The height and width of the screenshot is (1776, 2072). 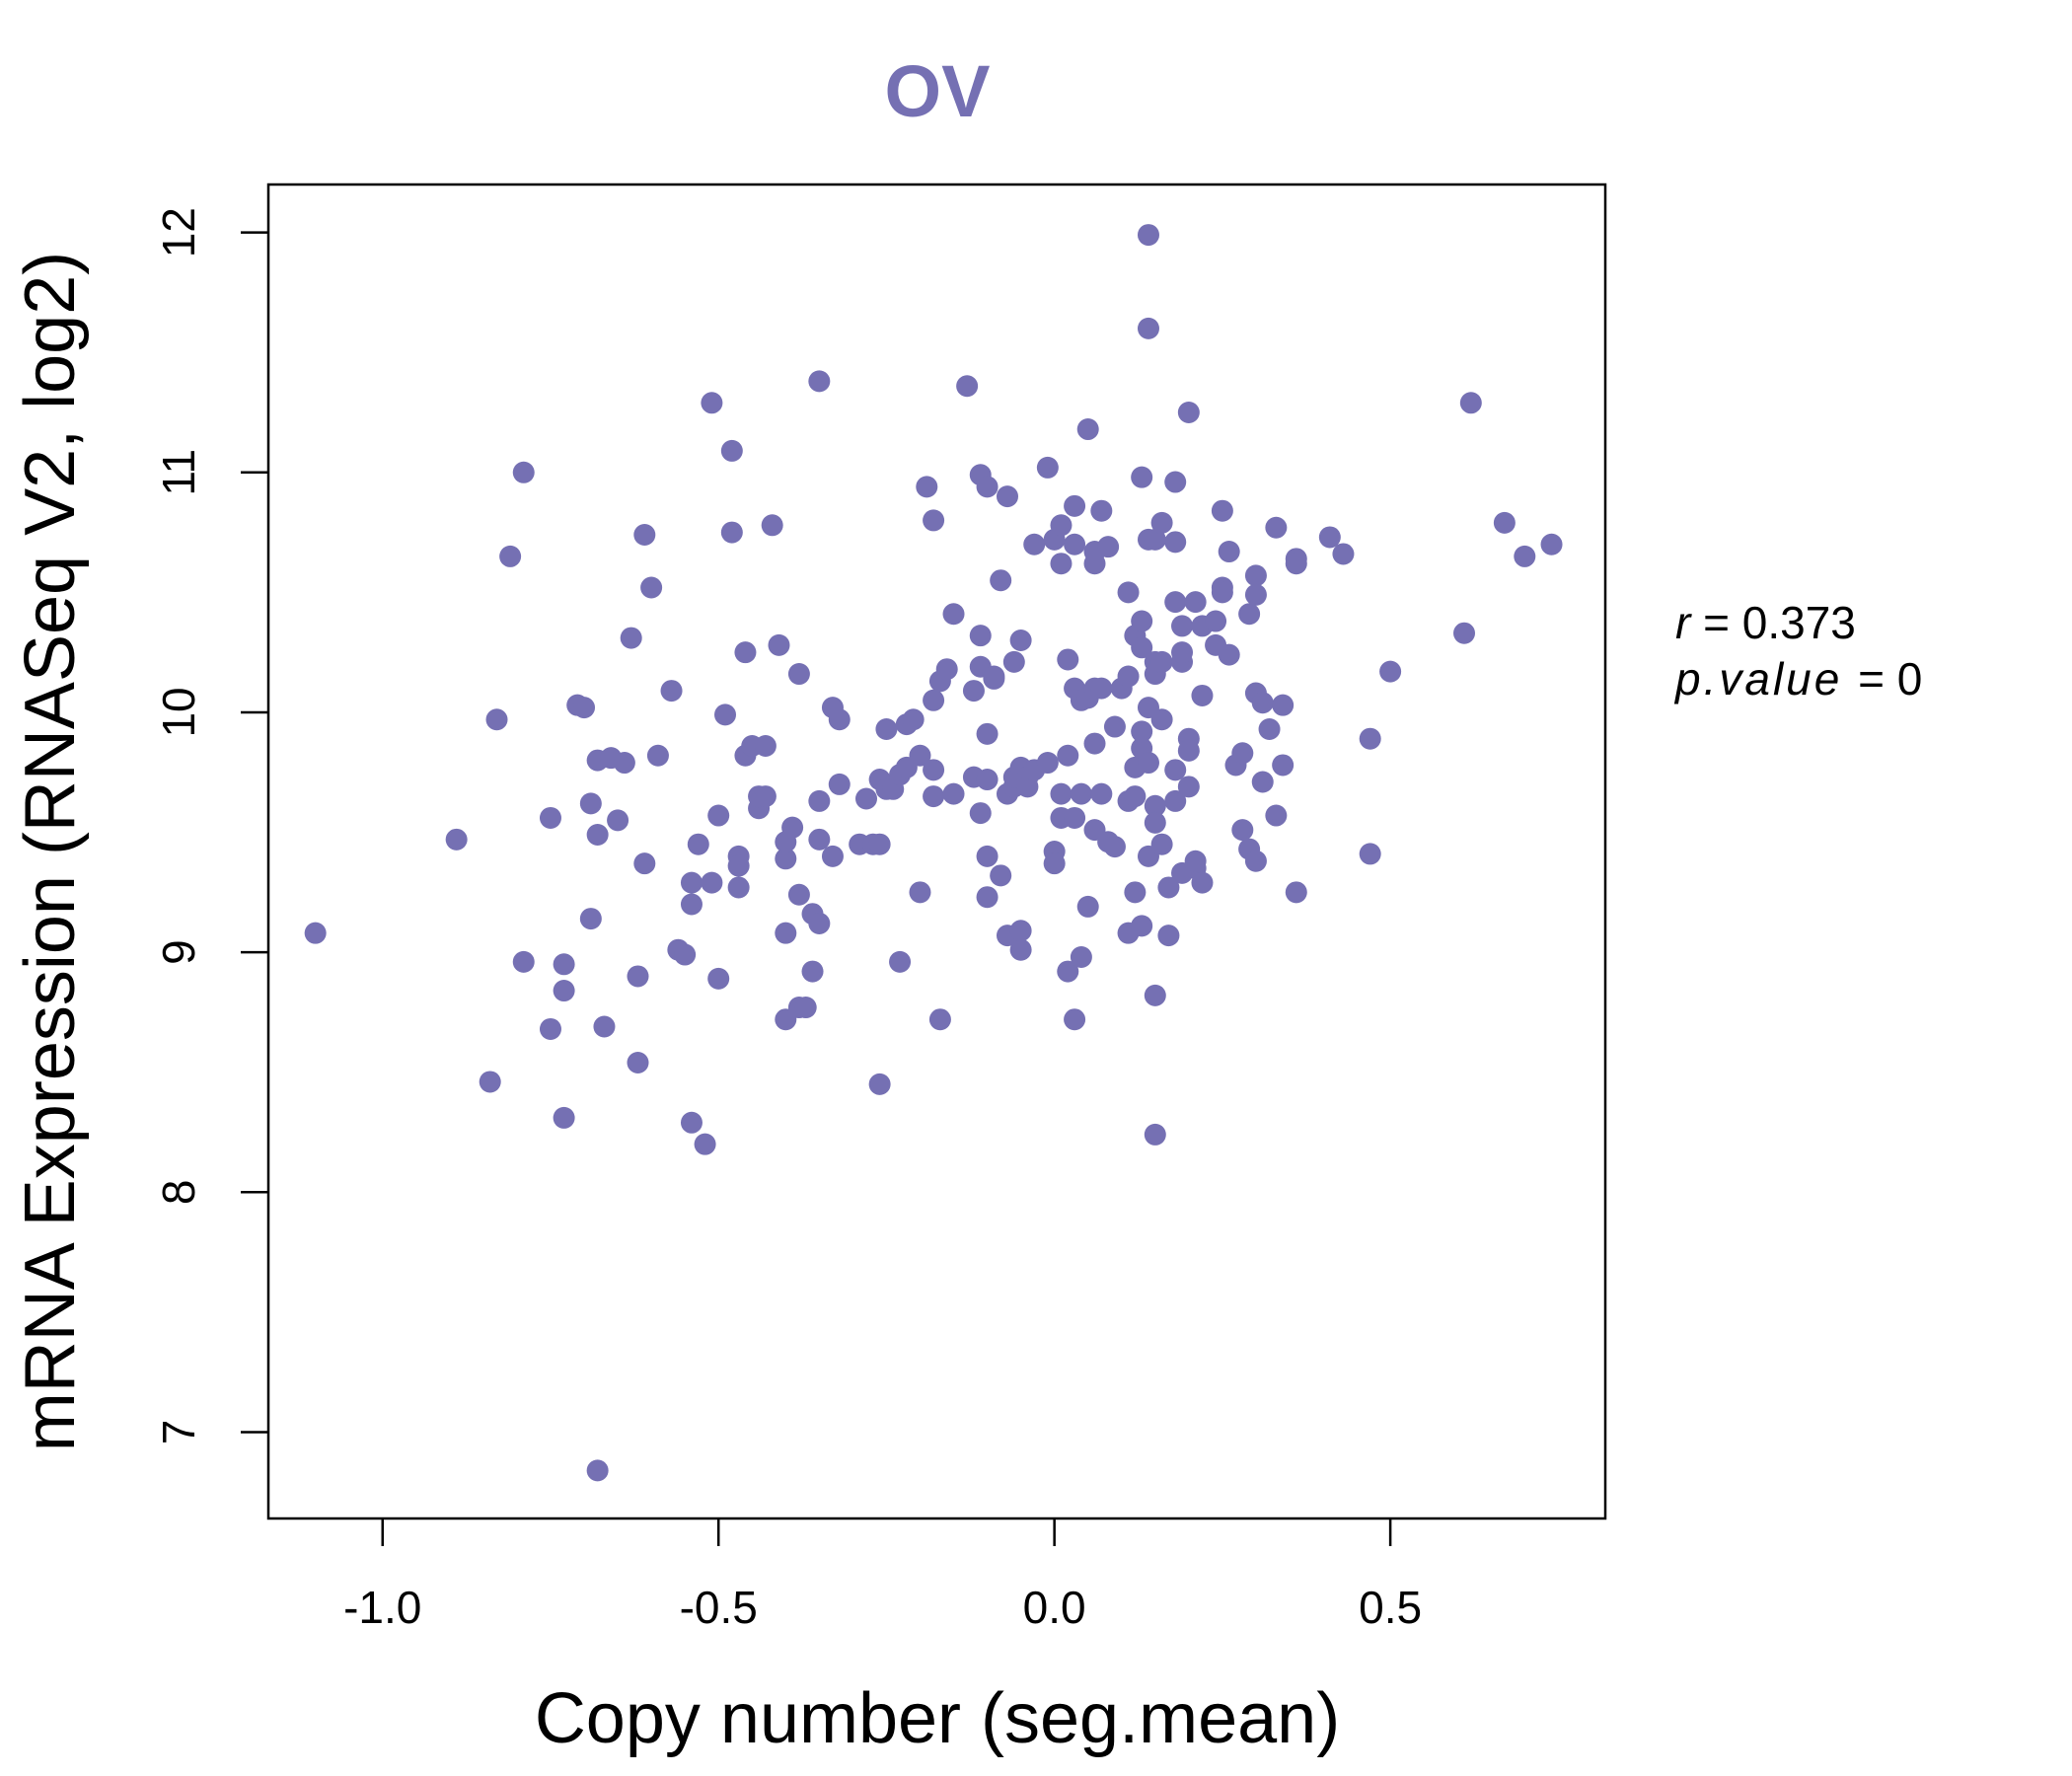 What do you see at coordinates (719, 1608) in the screenshot?
I see `x-tick-label: -0.5` at bounding box center [719, 1608].